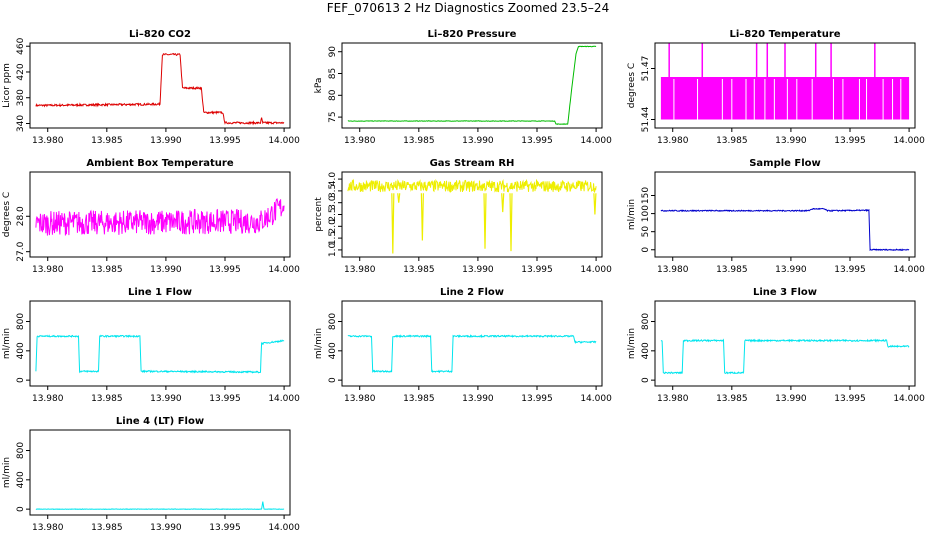 The image size is (936, 540). I want to click on y-tick-label: 420, so click(21, 71).